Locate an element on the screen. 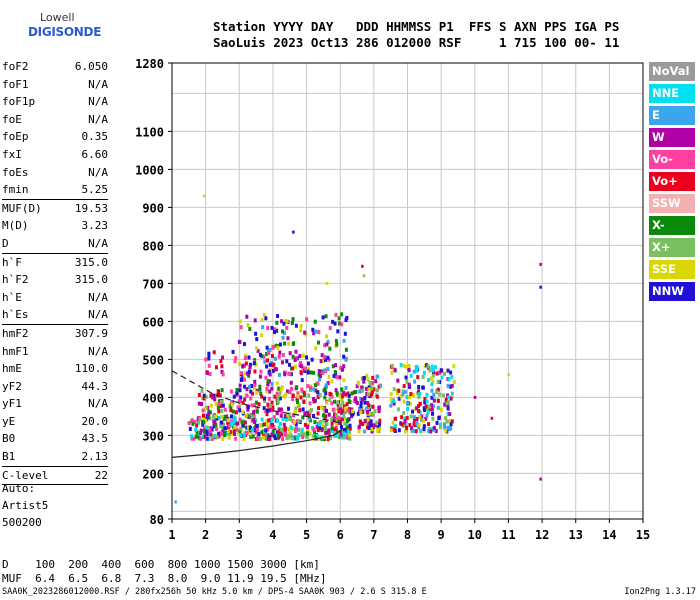  autoscaling-info: Auto: Artist5 500200 is located at coordinates (25, 505).